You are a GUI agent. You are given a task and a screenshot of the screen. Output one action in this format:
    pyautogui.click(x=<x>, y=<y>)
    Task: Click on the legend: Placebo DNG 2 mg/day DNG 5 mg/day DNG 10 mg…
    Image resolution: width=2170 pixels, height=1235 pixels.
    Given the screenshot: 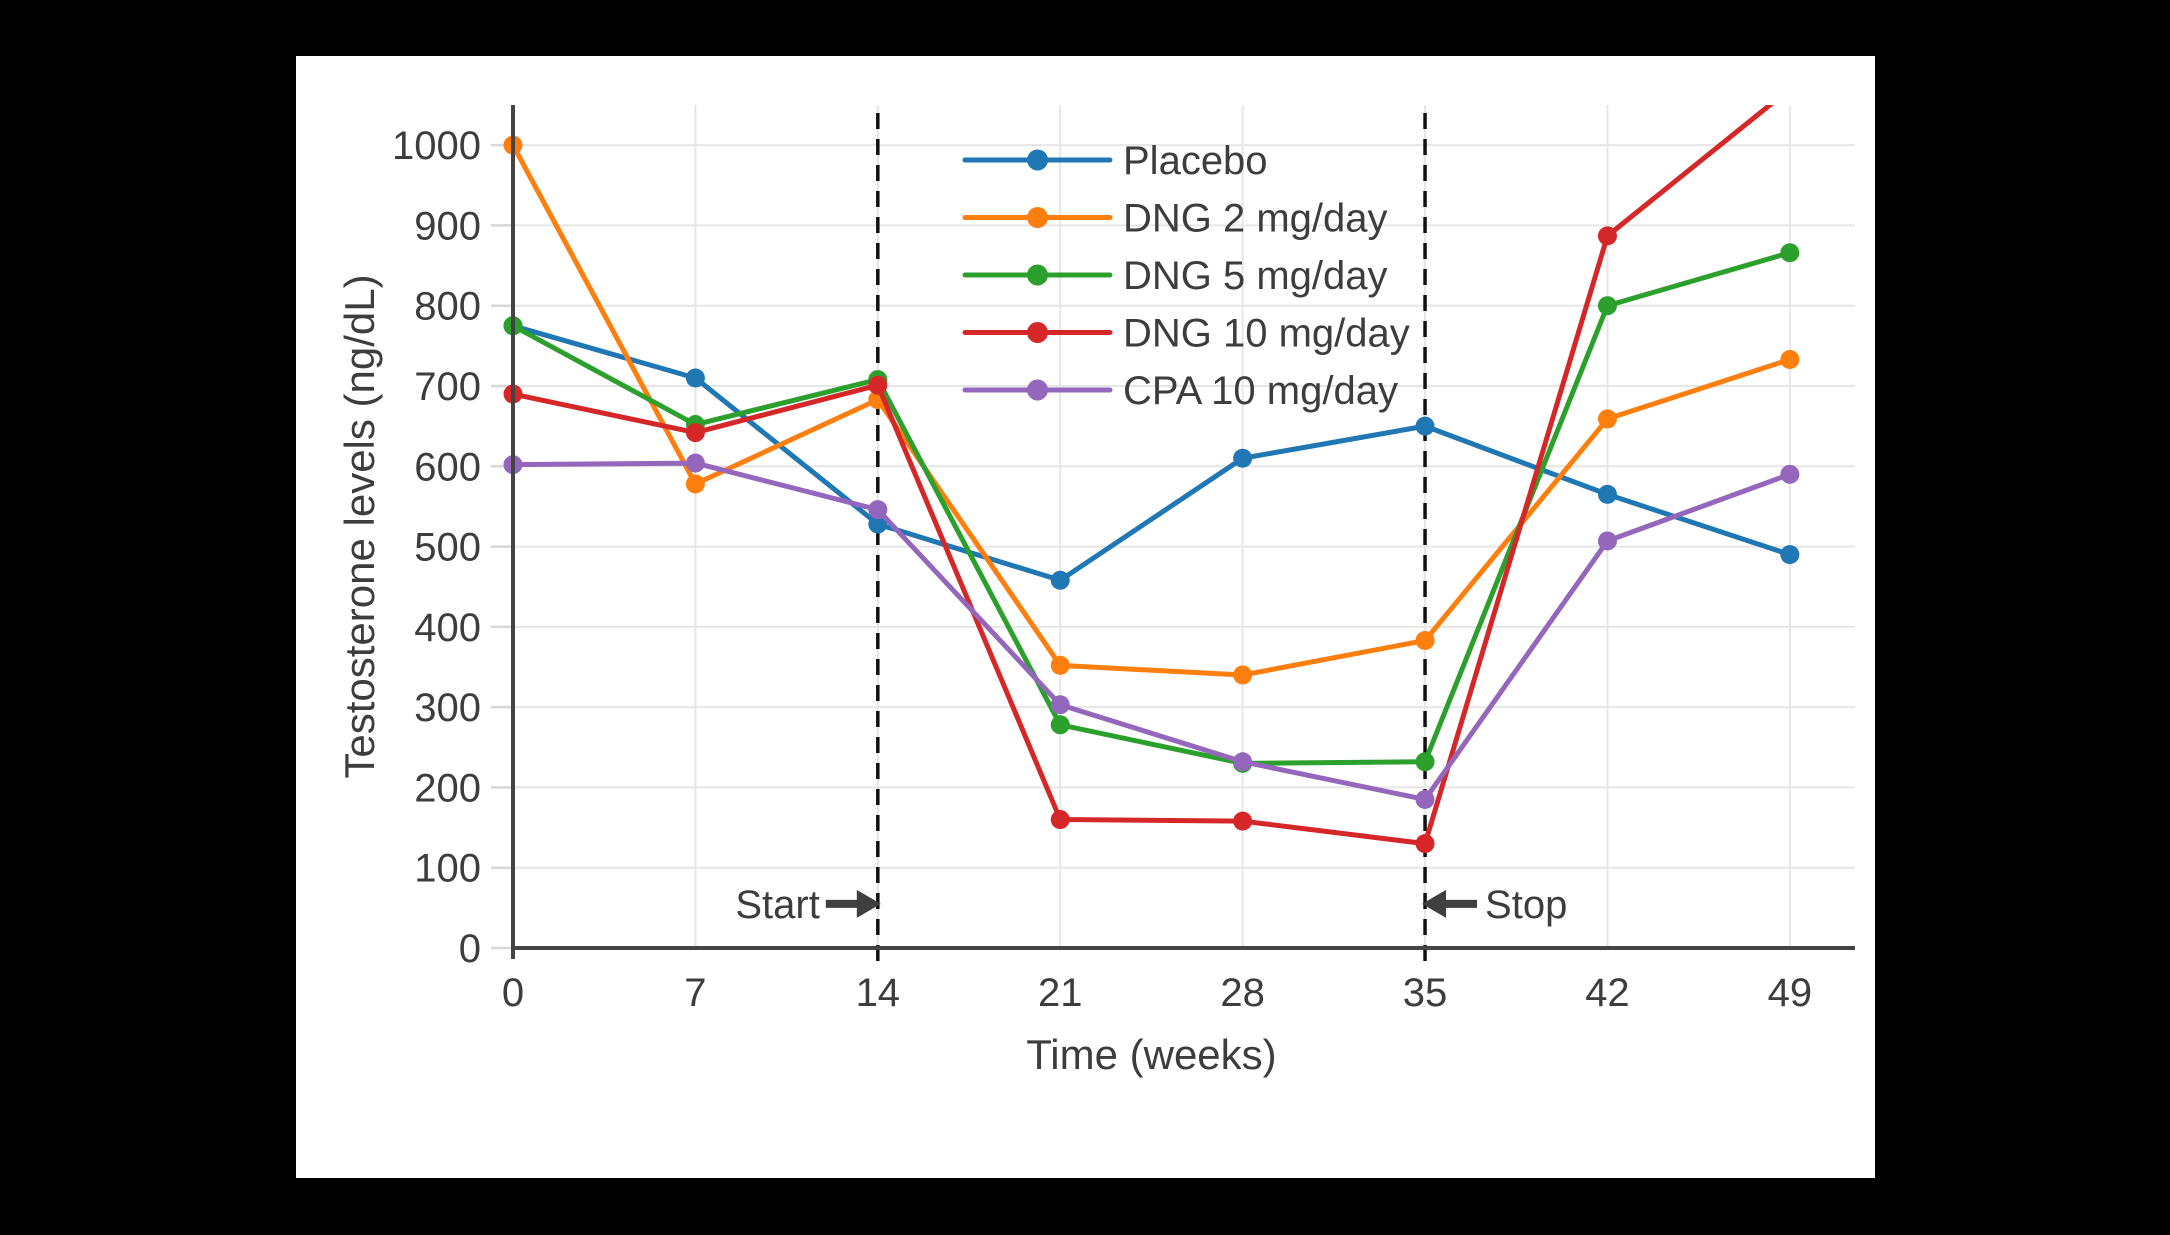 What is the action you would take?
    pyautogui.click(x=1186, y=276)
    